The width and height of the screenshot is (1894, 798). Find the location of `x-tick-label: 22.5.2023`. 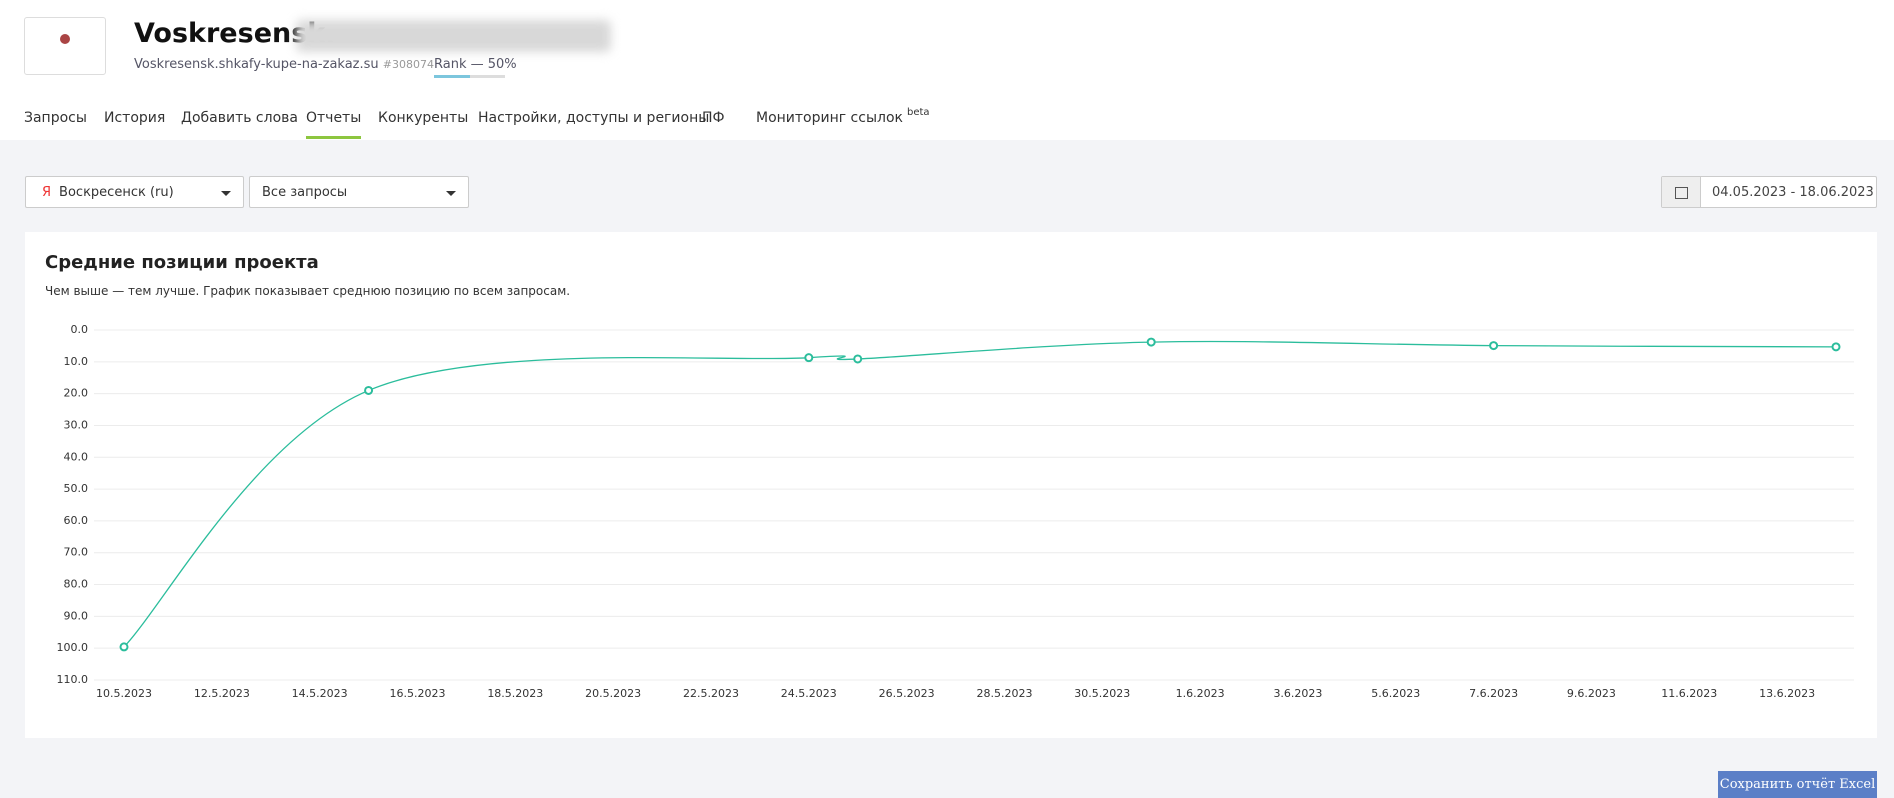

x-tick-label: 22.5.2023 is located at coordinates (711, 693).